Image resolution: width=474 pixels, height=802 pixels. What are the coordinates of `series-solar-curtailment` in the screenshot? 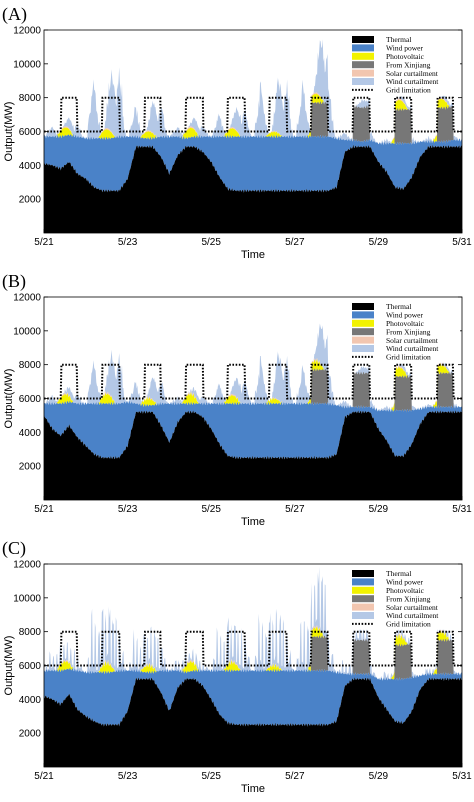 It's located at (253, 653).